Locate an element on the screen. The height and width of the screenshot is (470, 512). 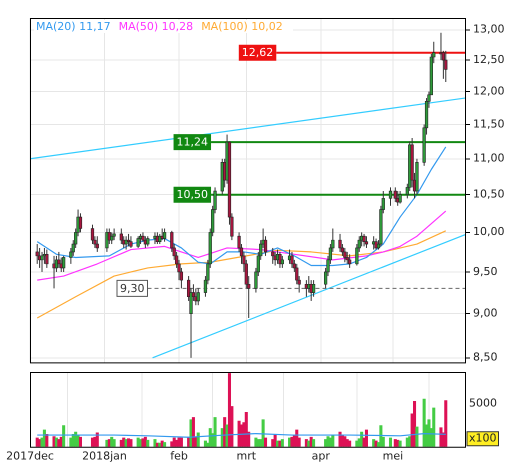
text: MA(100) 10,02 is located at coordinates (242, 26).